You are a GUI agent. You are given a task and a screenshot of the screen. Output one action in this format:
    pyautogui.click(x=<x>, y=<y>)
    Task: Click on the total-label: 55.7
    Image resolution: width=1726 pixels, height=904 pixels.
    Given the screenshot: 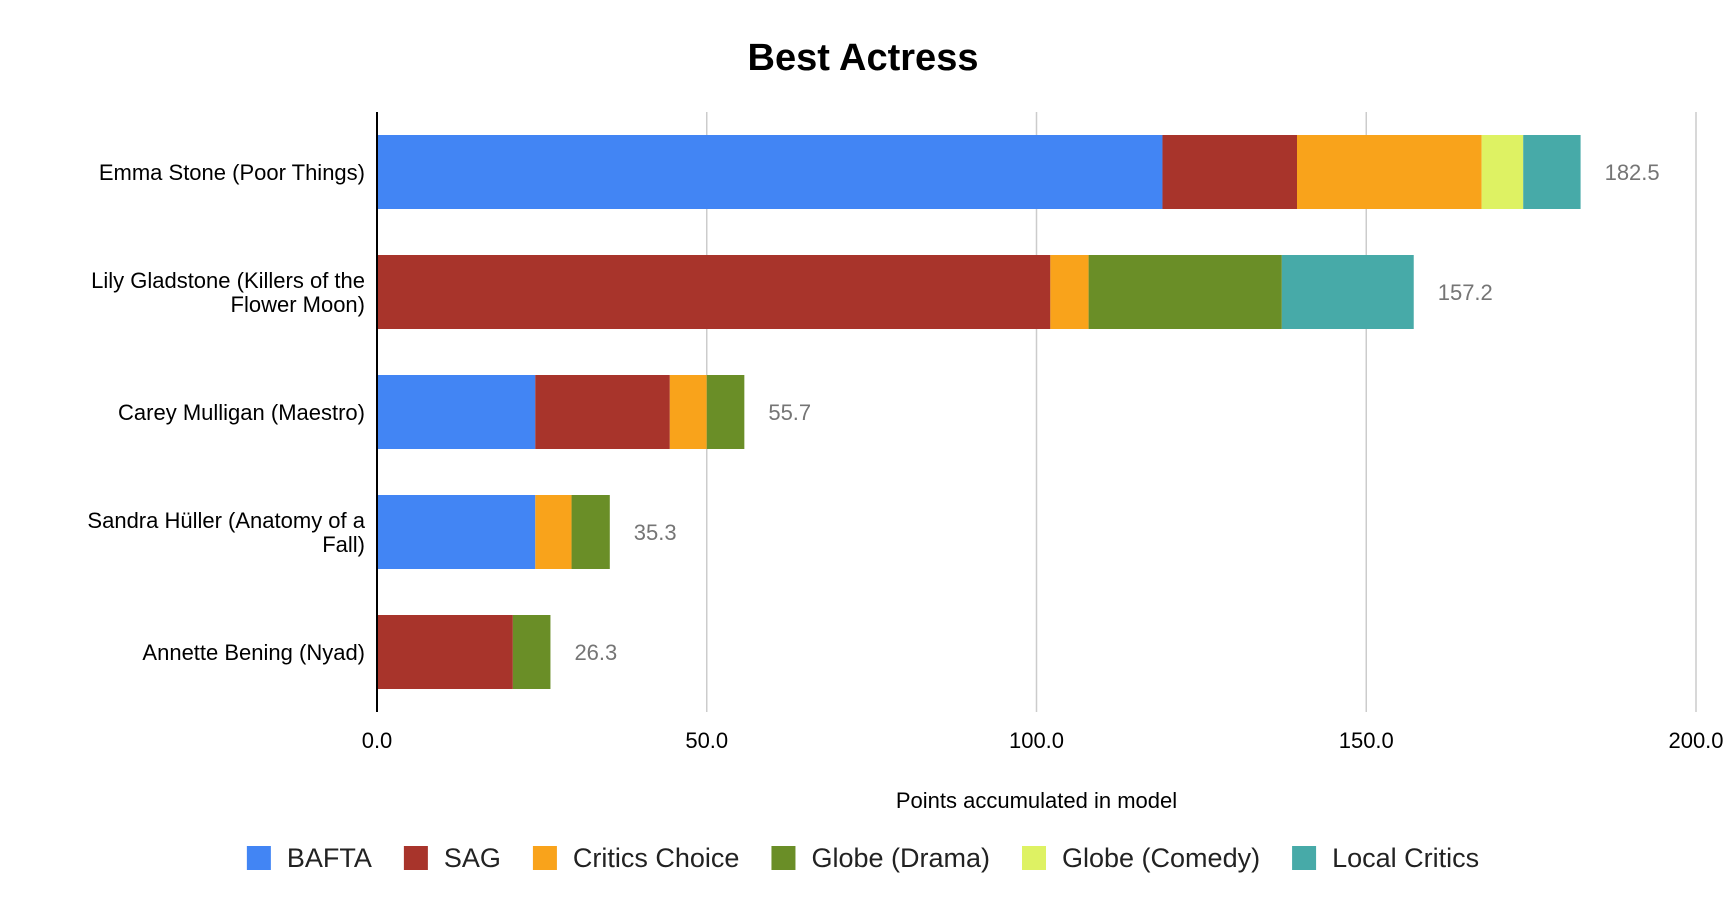 What is the action you would take?
    pyautogui.click(x=789, y=412)
    